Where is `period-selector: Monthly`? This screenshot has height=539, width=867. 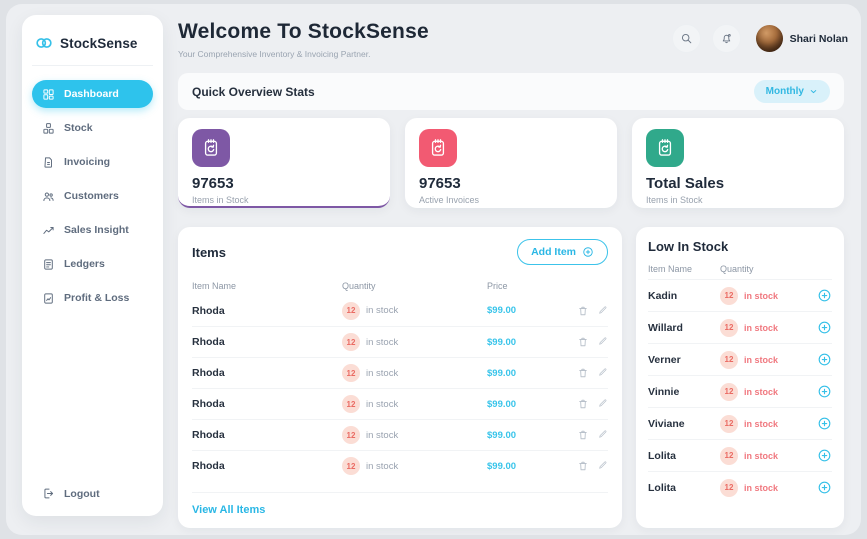
period-selector: Monthly is located at coordinates (791, 91).